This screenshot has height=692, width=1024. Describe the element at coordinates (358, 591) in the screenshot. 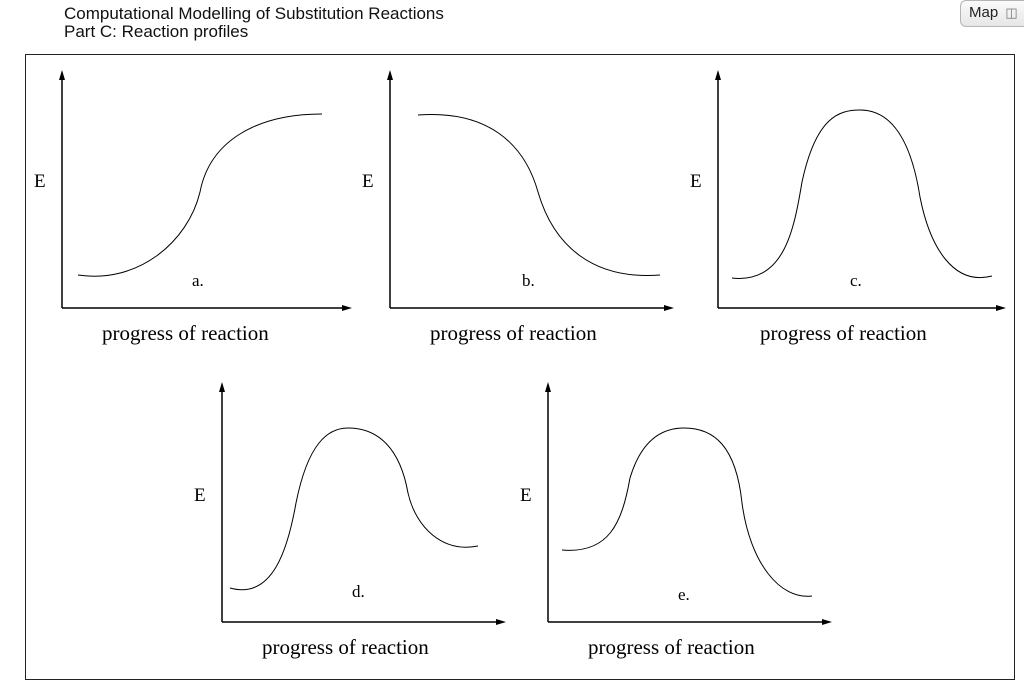

I see `profile-label: d.` at that location.